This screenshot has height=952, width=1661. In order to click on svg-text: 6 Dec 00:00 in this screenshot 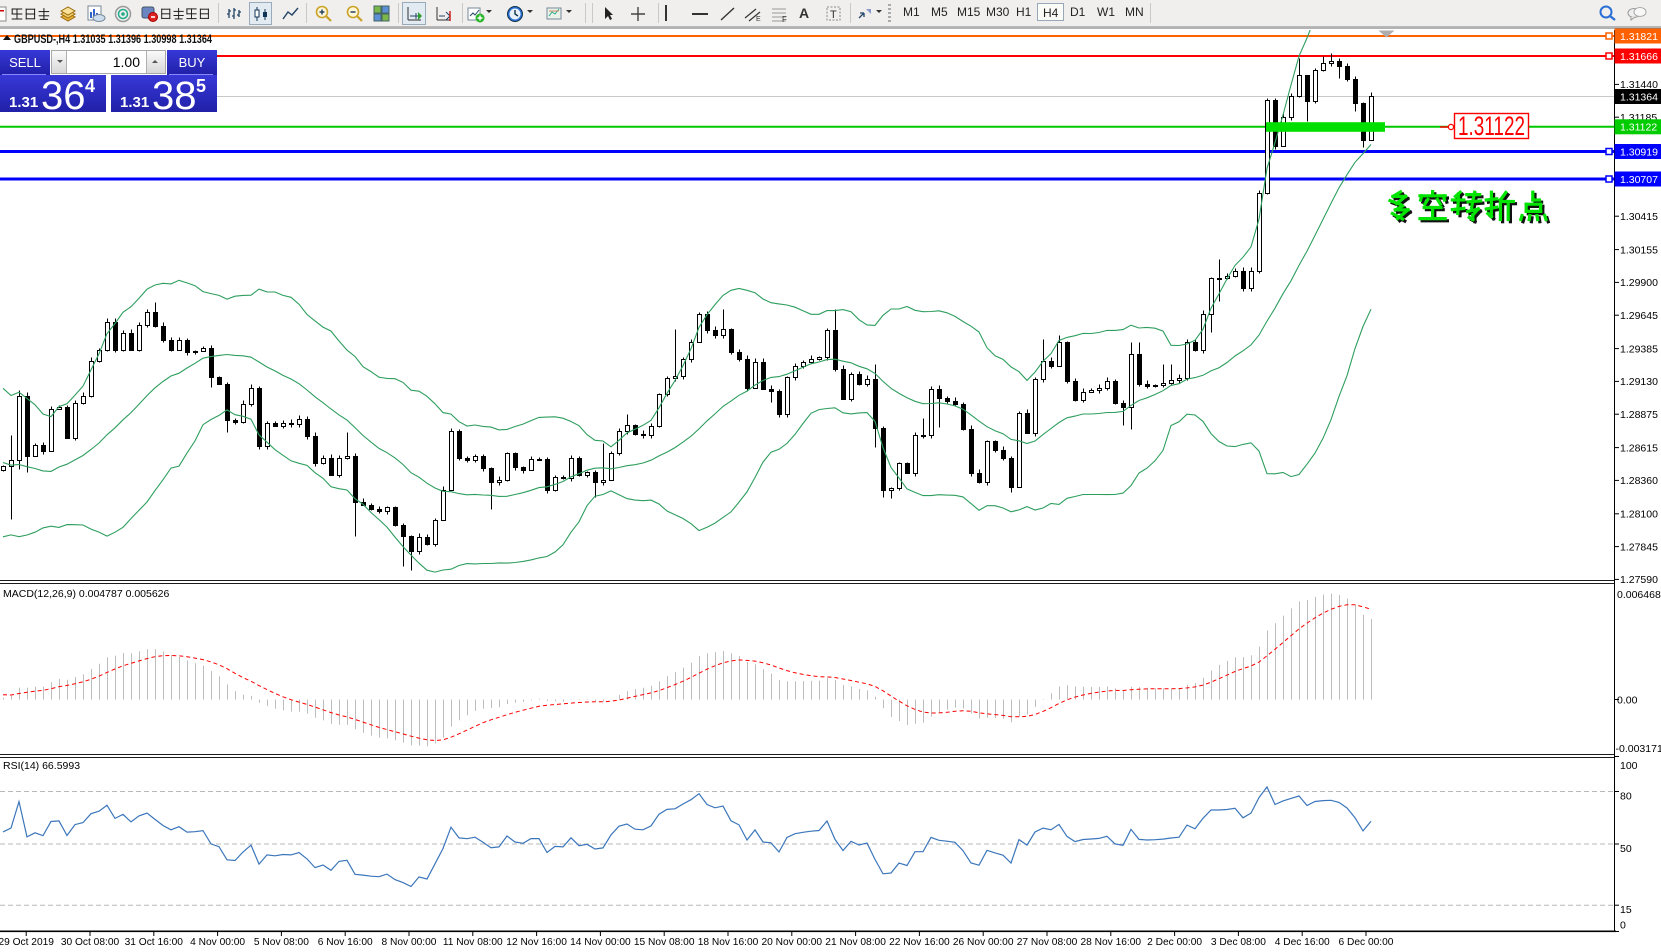, I will do `click(1366, 942)`.